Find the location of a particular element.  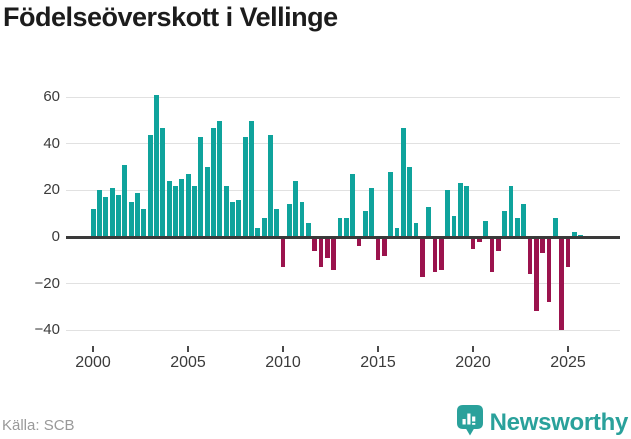

newsworthy-logo: Newsworthy is located at coordinates (542, 422).